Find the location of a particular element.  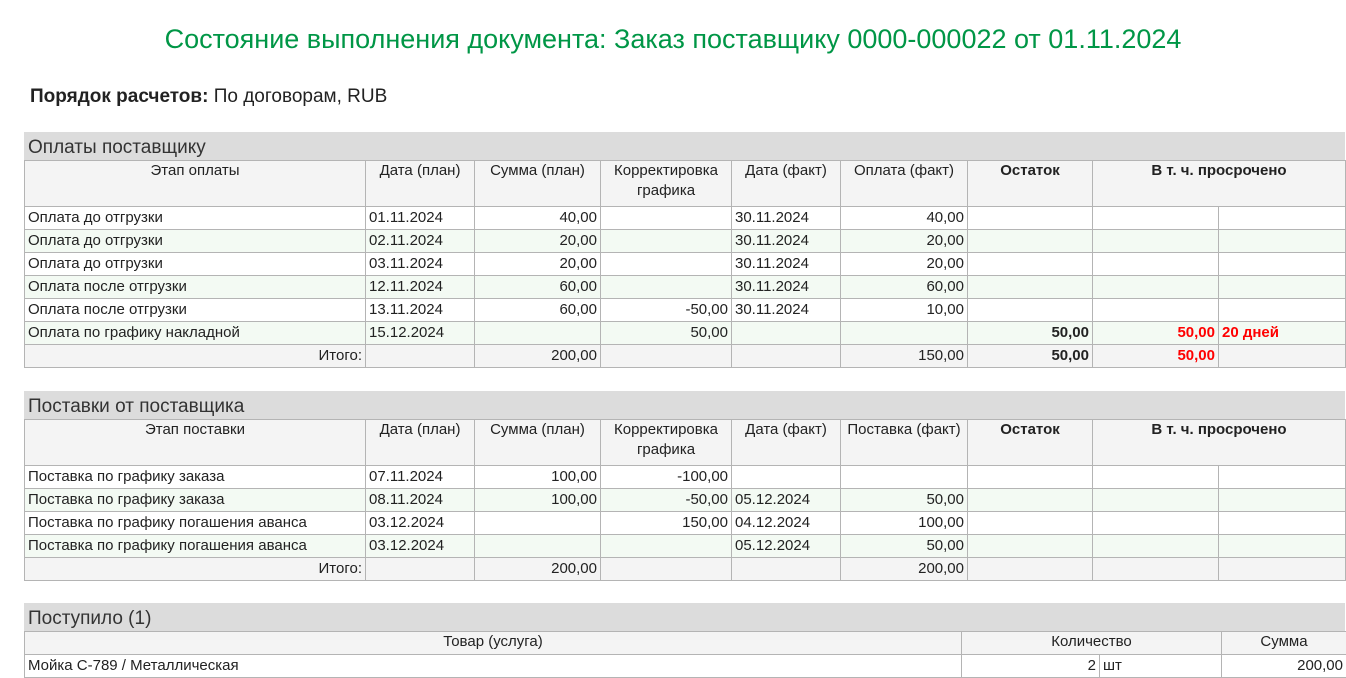

table-cell: 150,00 is located at coordinates (666, 523).